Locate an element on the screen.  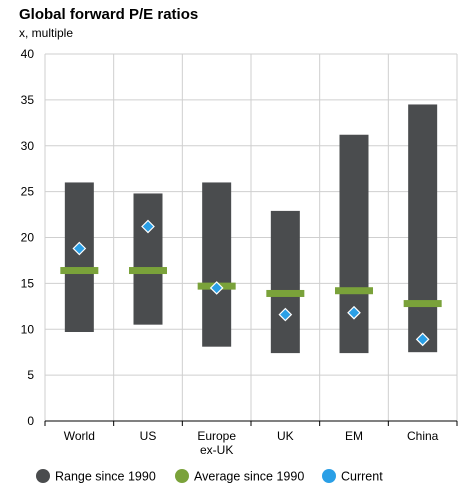
legend-label: Range since 1990 is located at coordinates (105, 477).